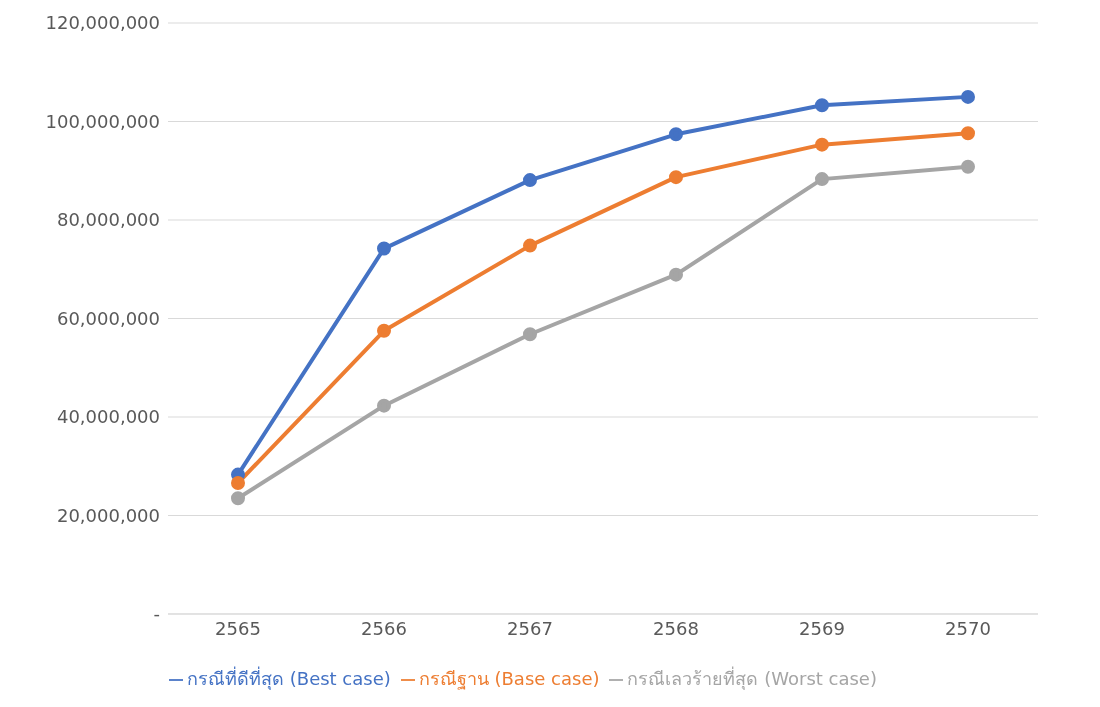 This screenshot has width=1100, height=707. I want to click on x-tick-label: 2568, so click(676, 628).